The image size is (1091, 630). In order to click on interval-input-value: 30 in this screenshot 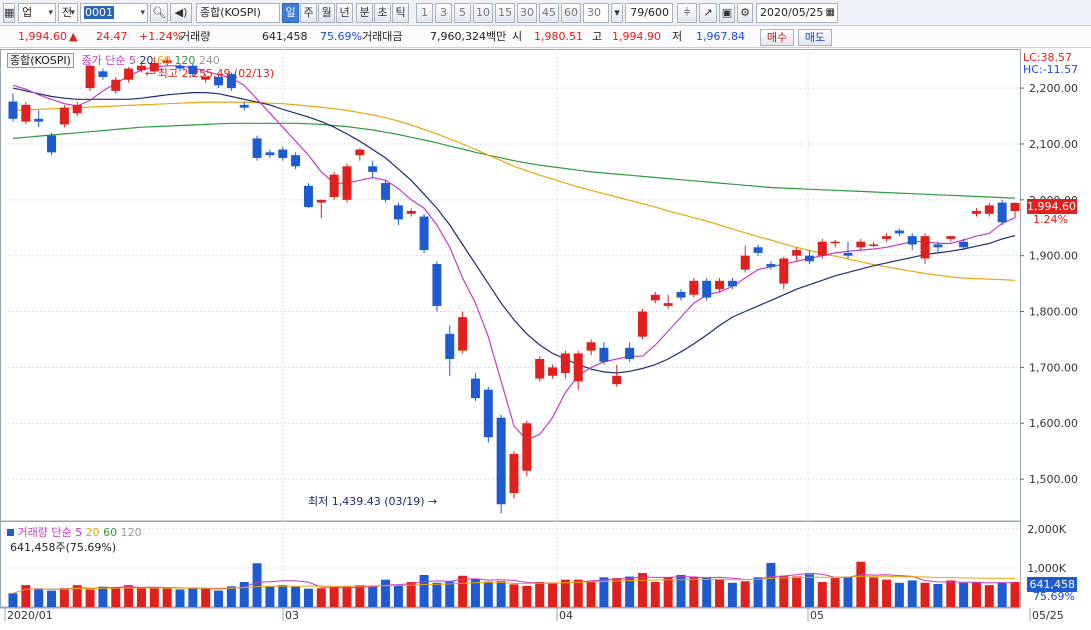, I will do `click(594, 12)`.